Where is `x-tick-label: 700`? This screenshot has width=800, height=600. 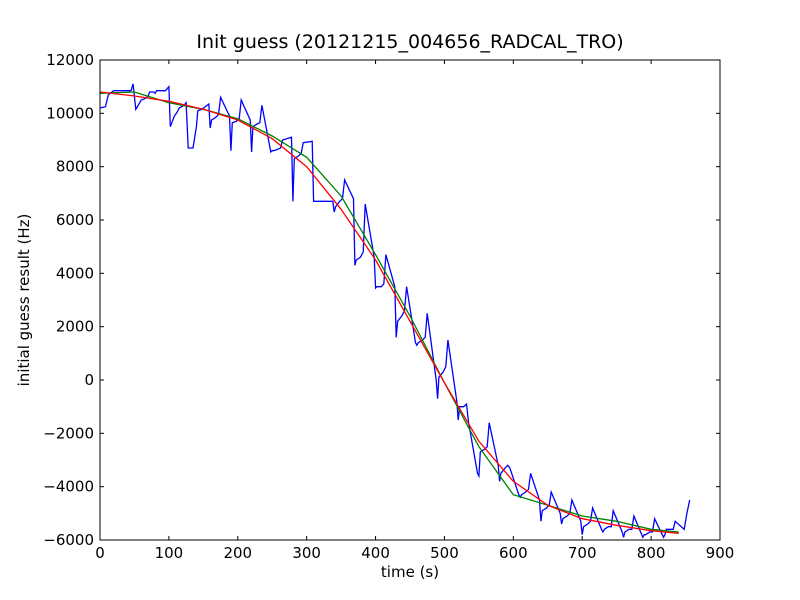
x-tick-label: 700 is located at coordinates (582, 553).